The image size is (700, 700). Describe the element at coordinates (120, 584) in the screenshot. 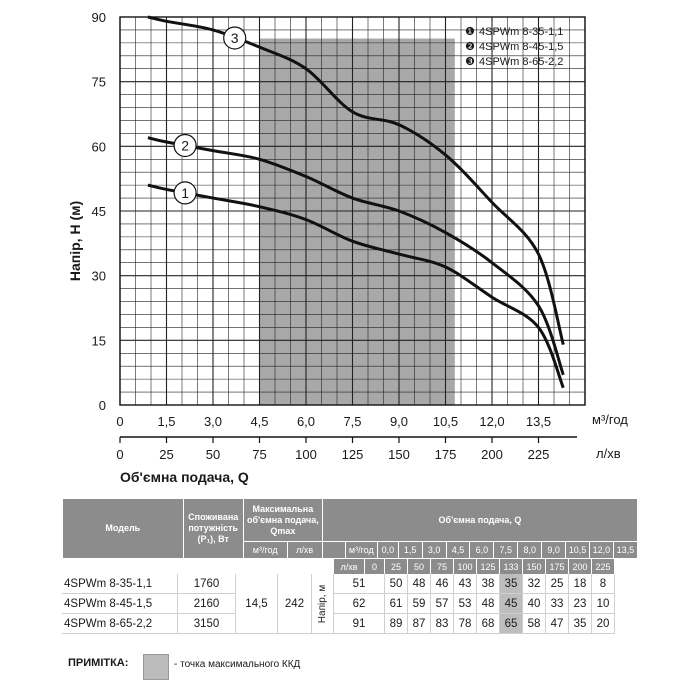

I see `row-model: 4SPWm 8-35-1,1` at that location.